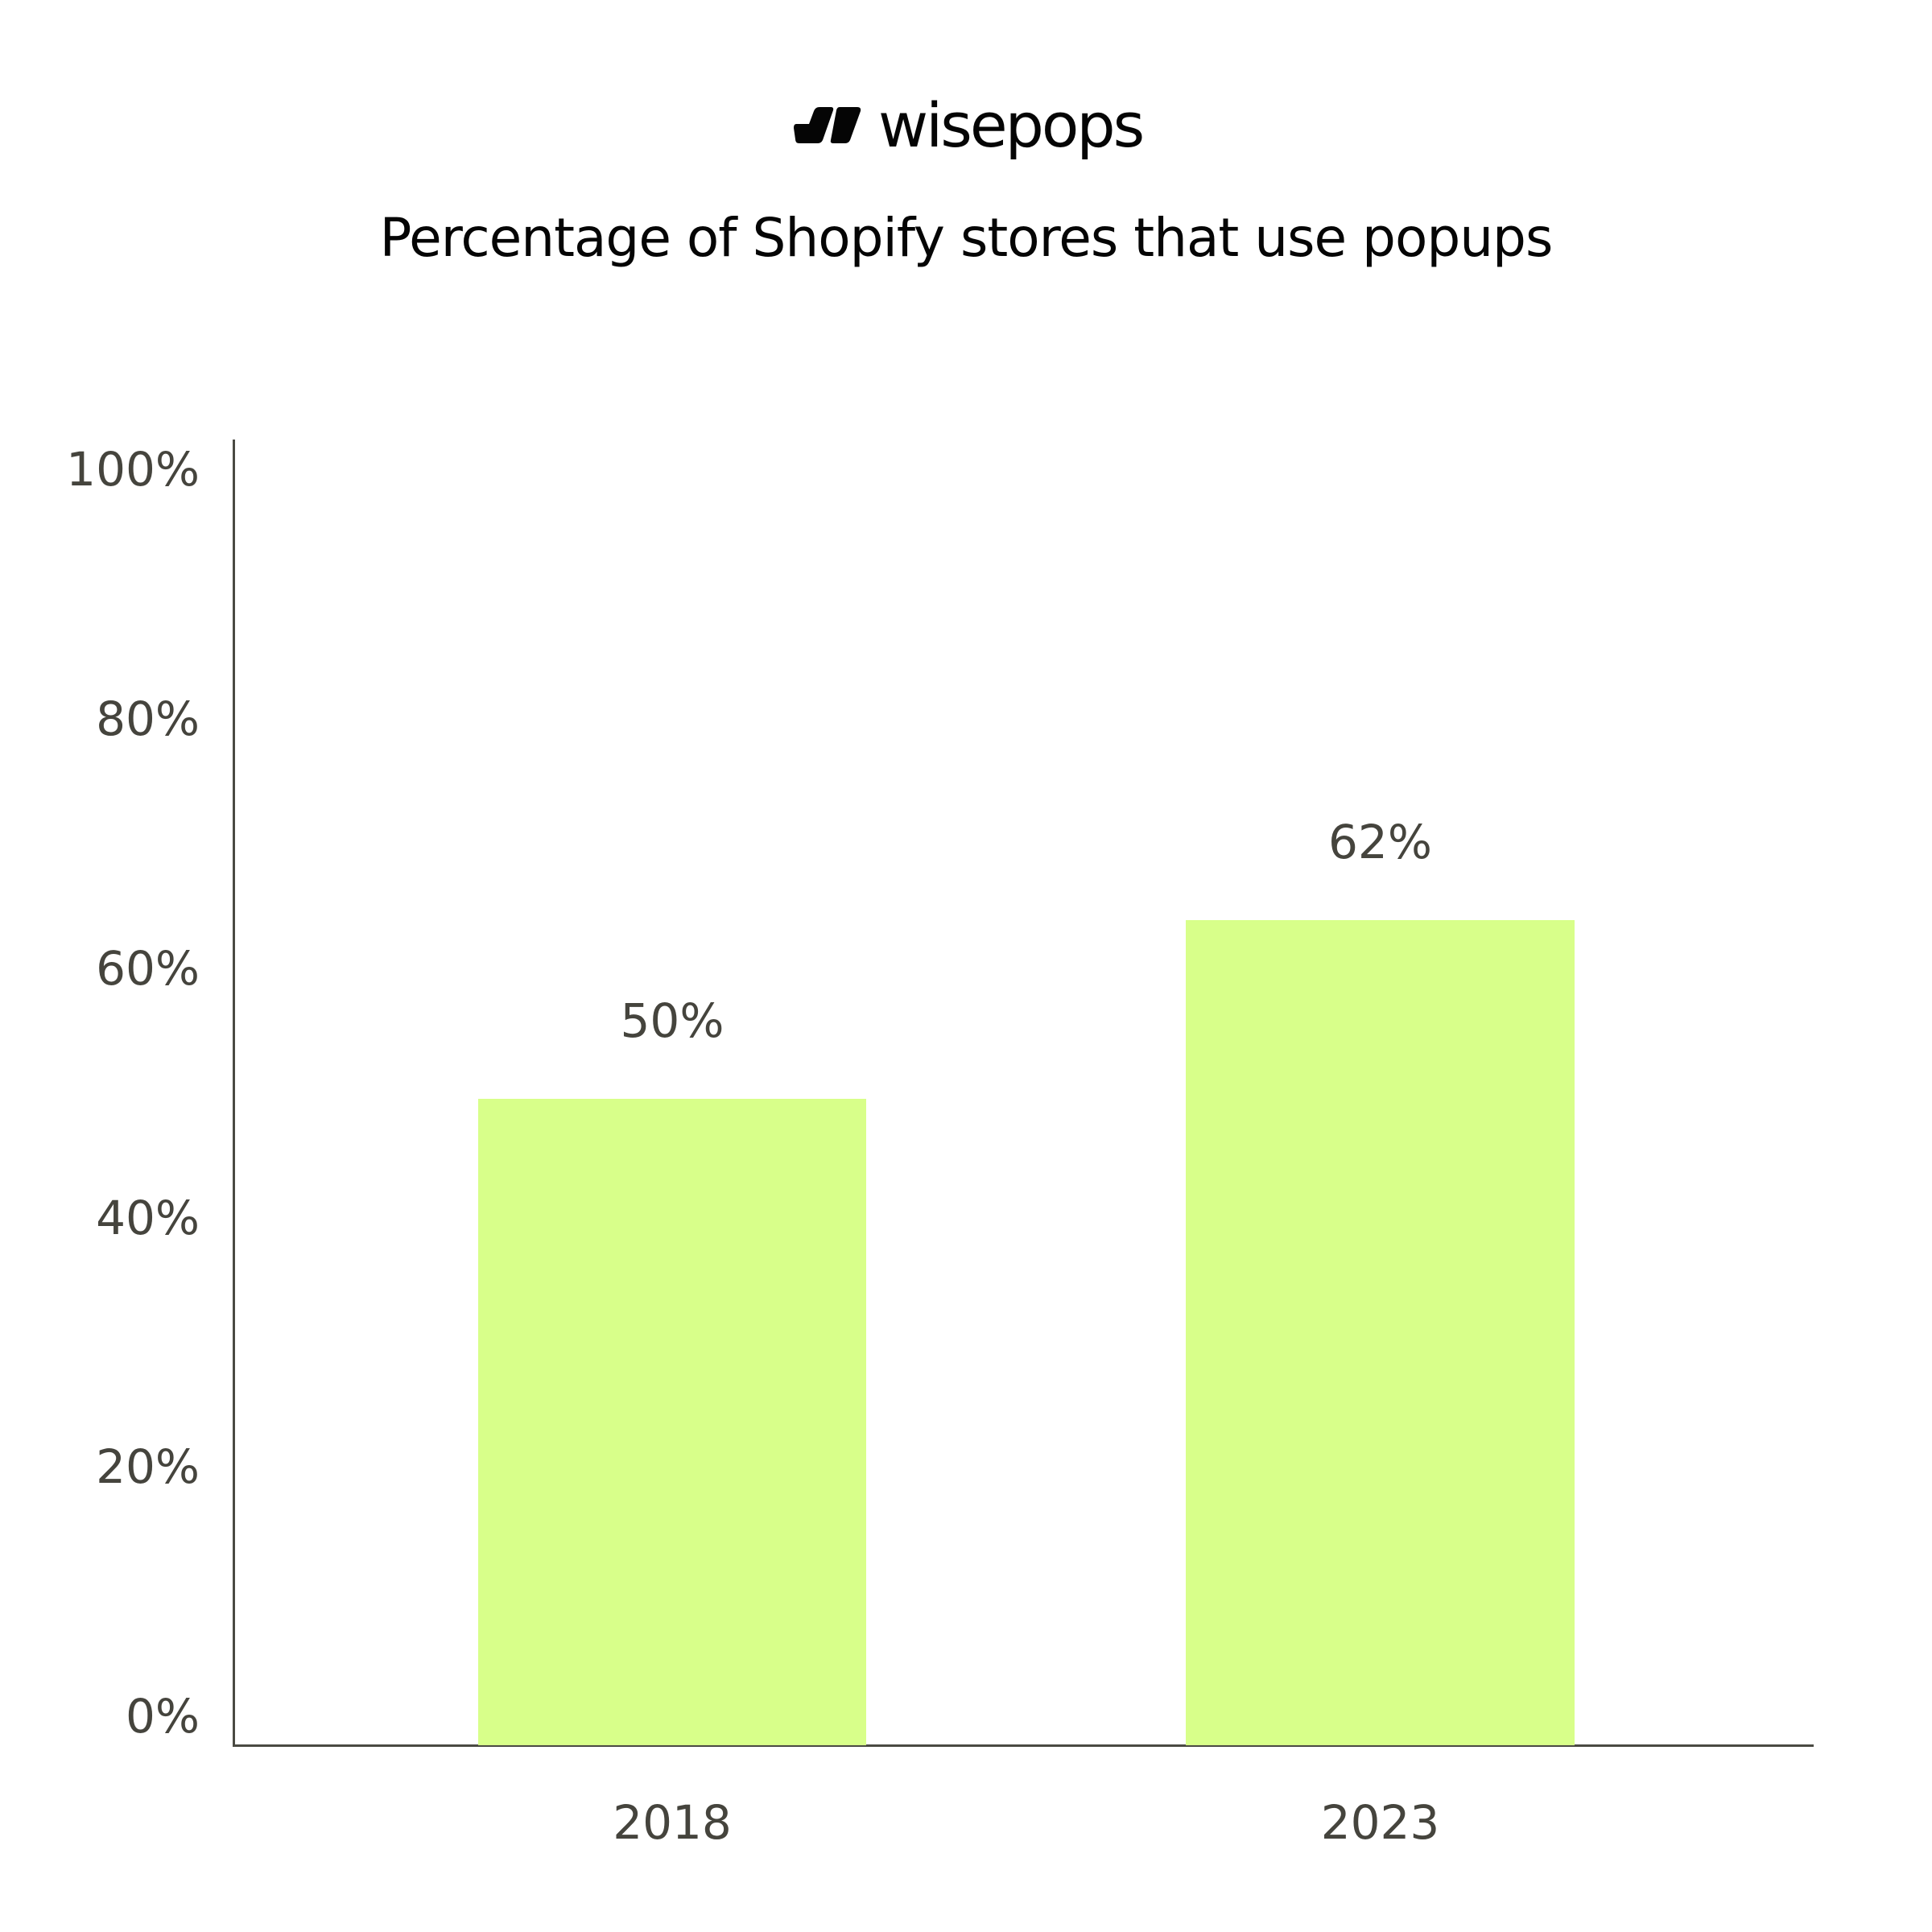  I want to click on y-tick-label: 100%, so click(133, 469).